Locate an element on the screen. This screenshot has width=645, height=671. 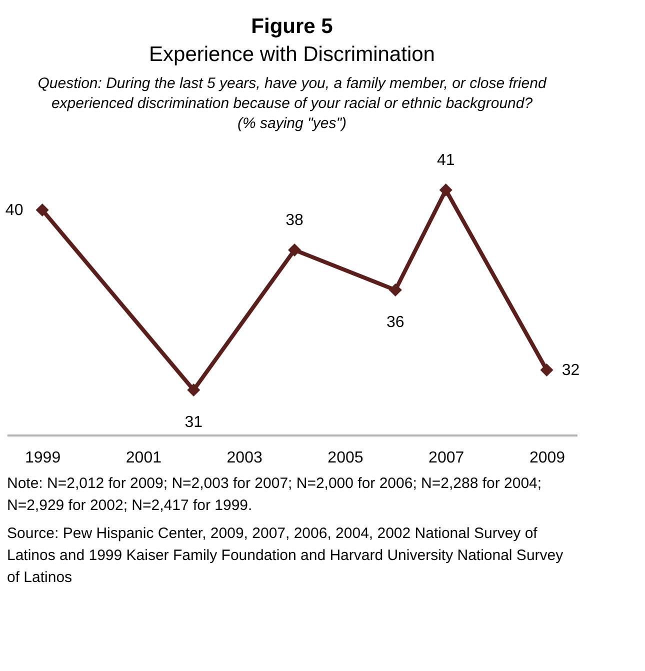
text: Question: During the last 5 years, have you, a family member, or close friend experienced discrimination because of your racial or ethnic background? is located at coordinates (292, 93).